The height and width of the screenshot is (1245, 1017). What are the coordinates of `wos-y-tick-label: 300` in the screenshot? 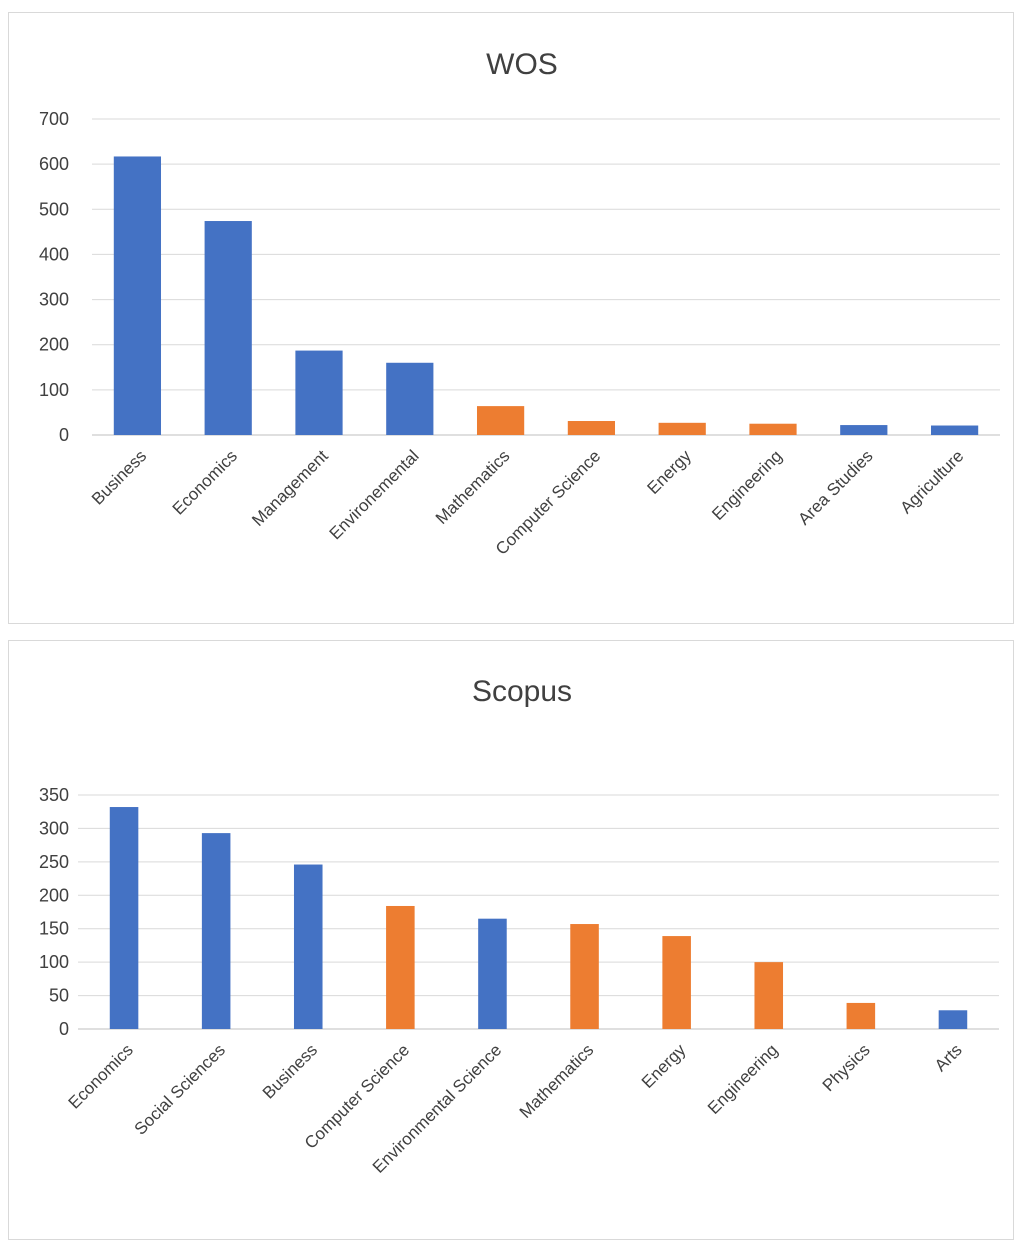 It's located at (54, 300).